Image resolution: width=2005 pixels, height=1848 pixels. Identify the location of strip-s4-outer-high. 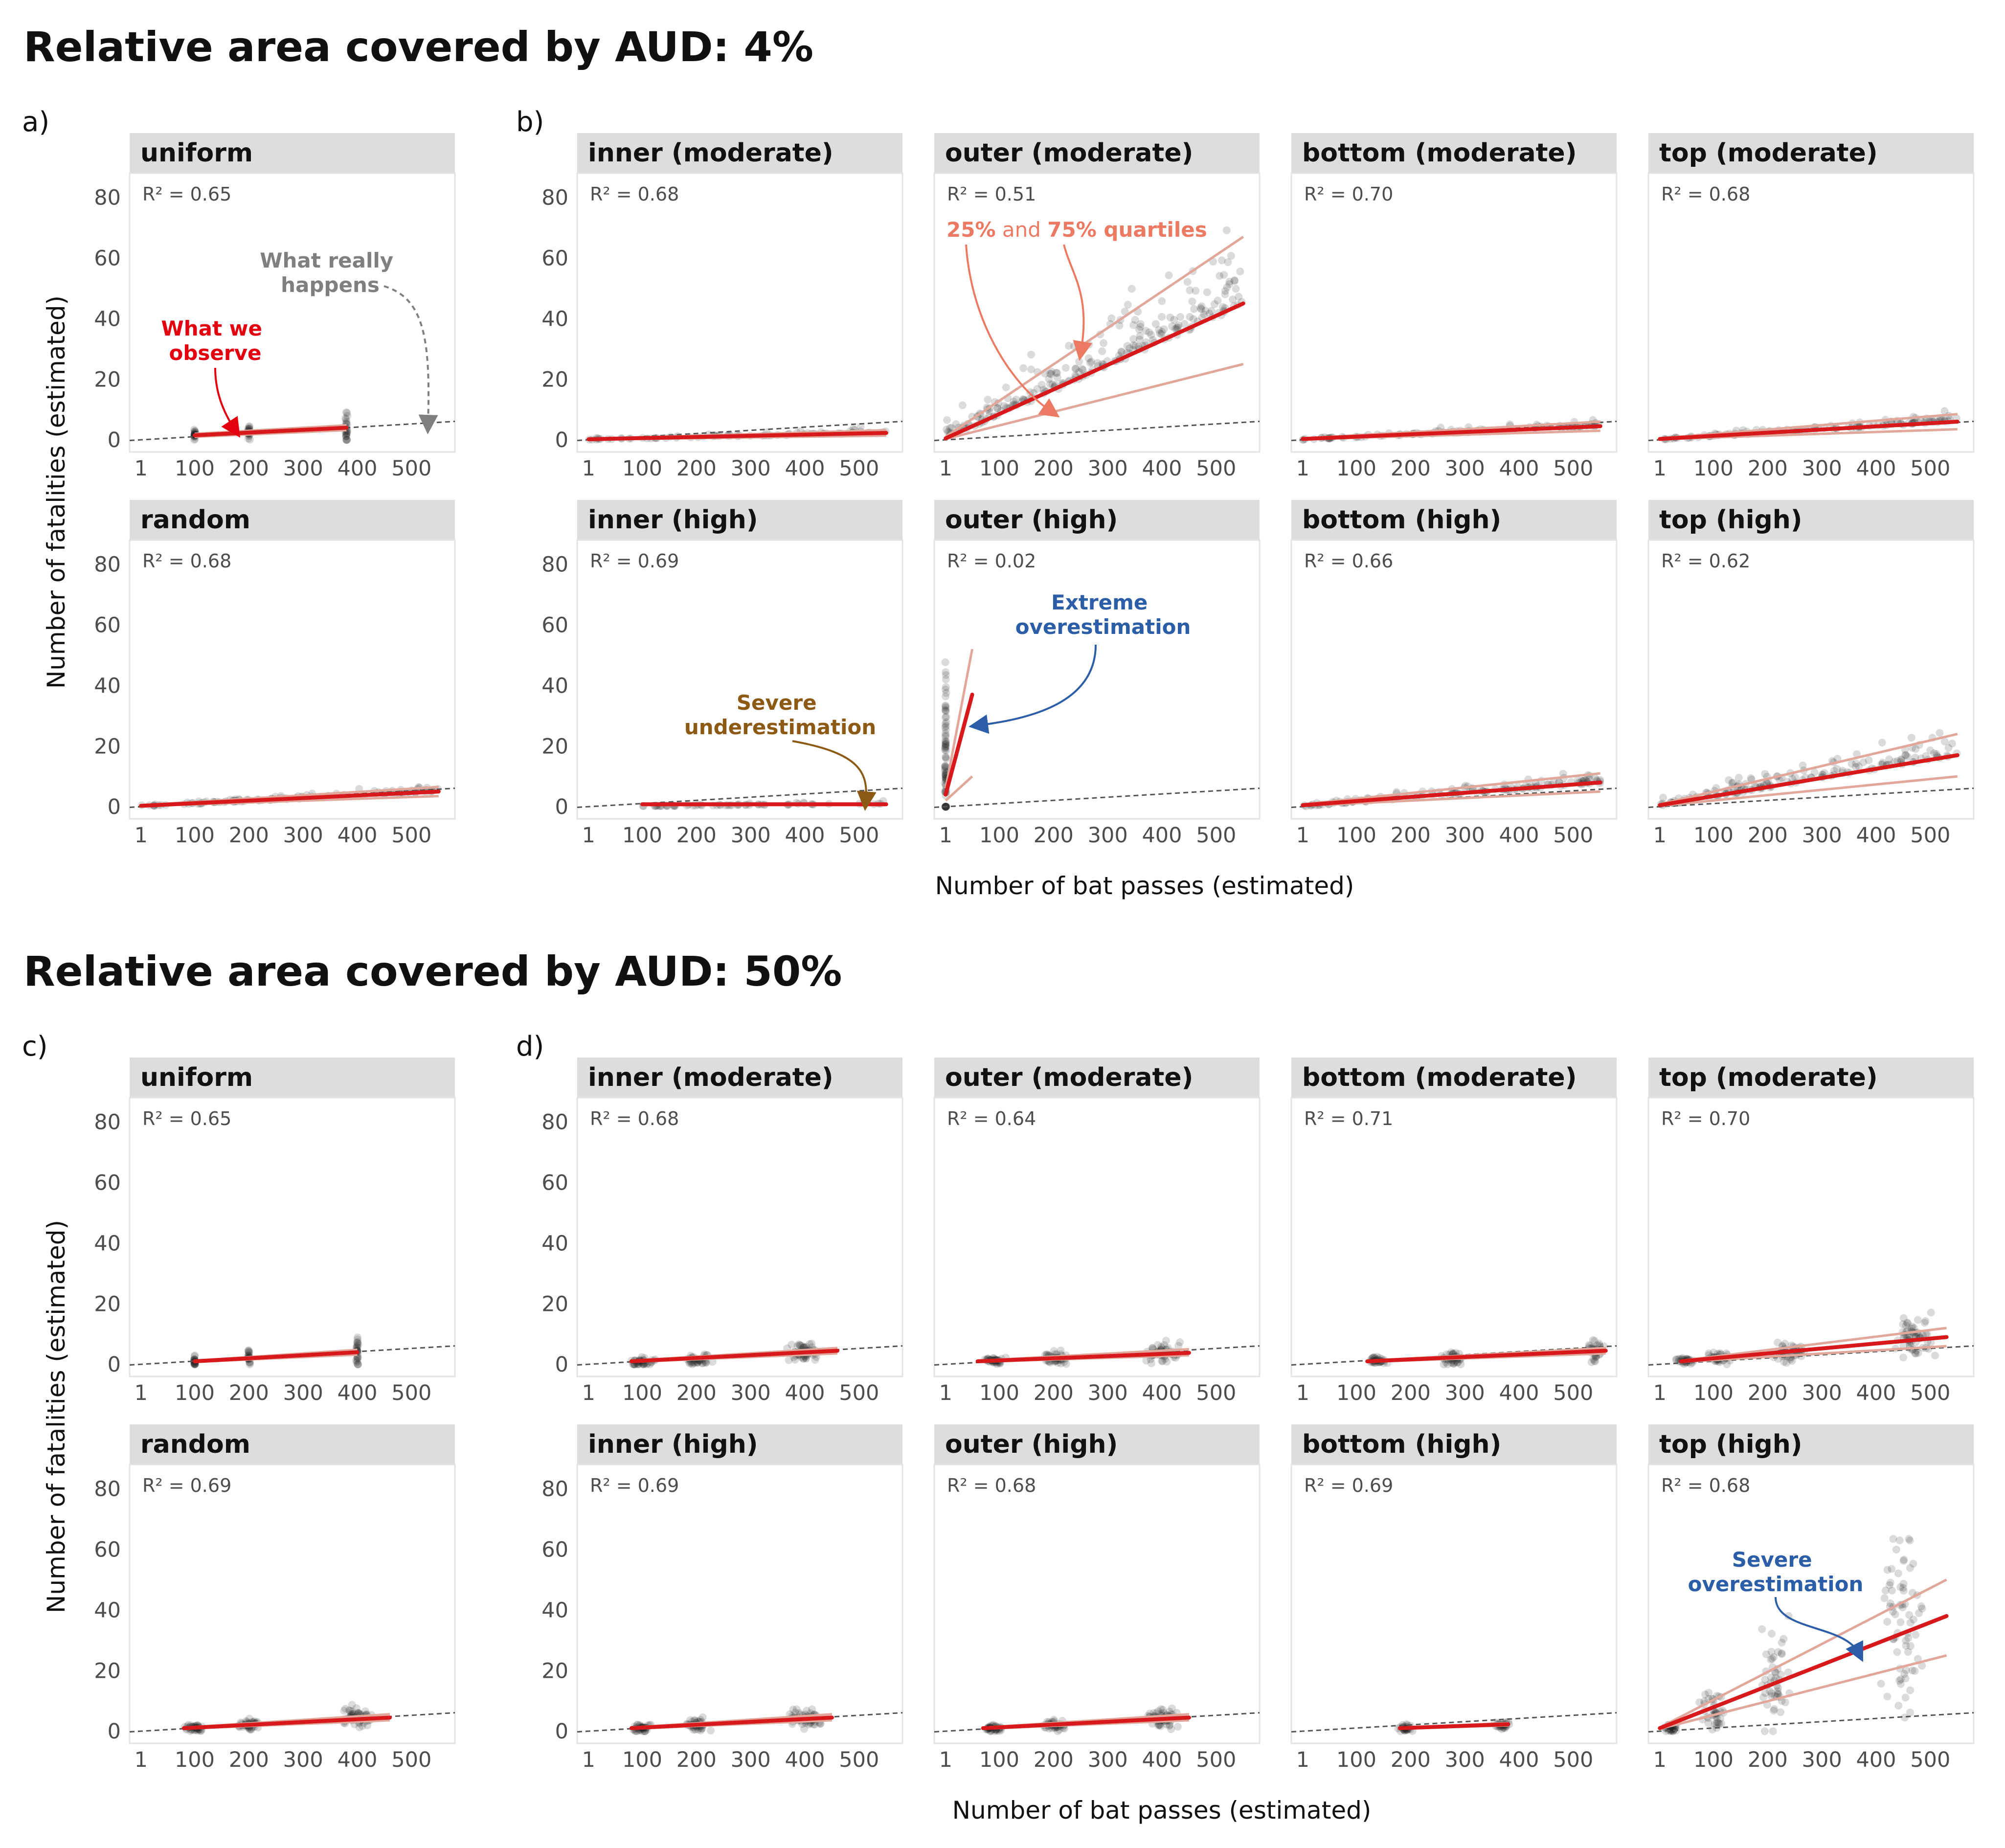
(1097, 520).